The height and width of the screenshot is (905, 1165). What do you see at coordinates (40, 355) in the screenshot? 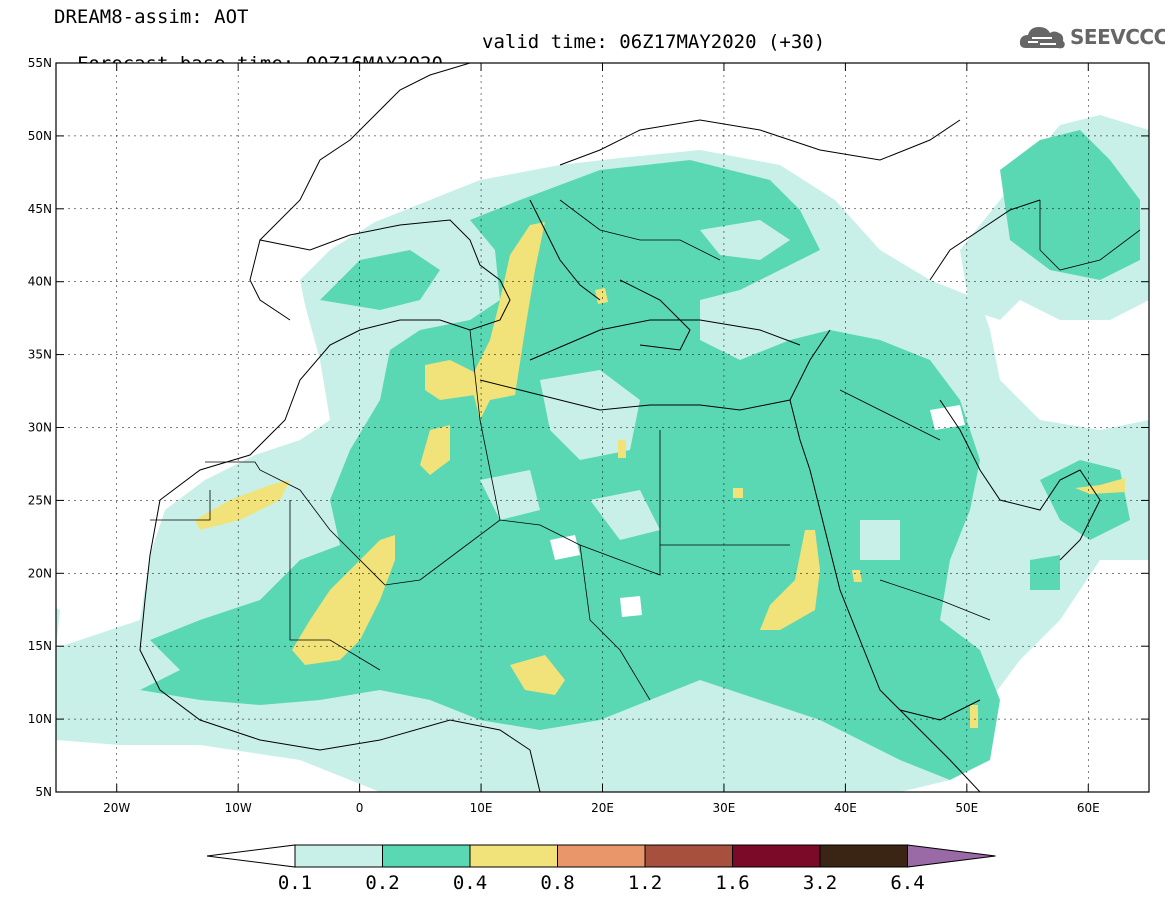
I see `lat-tick-label: 35N` at bounding box center [40, 355].